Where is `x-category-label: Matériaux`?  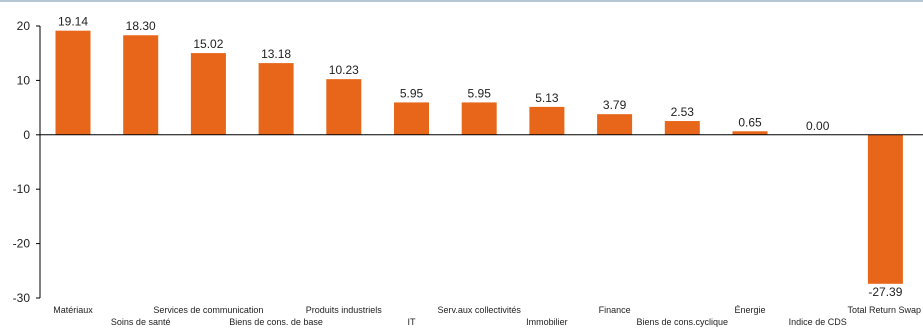
x-category-label: Matériaux is located at coordinates (73, 310).